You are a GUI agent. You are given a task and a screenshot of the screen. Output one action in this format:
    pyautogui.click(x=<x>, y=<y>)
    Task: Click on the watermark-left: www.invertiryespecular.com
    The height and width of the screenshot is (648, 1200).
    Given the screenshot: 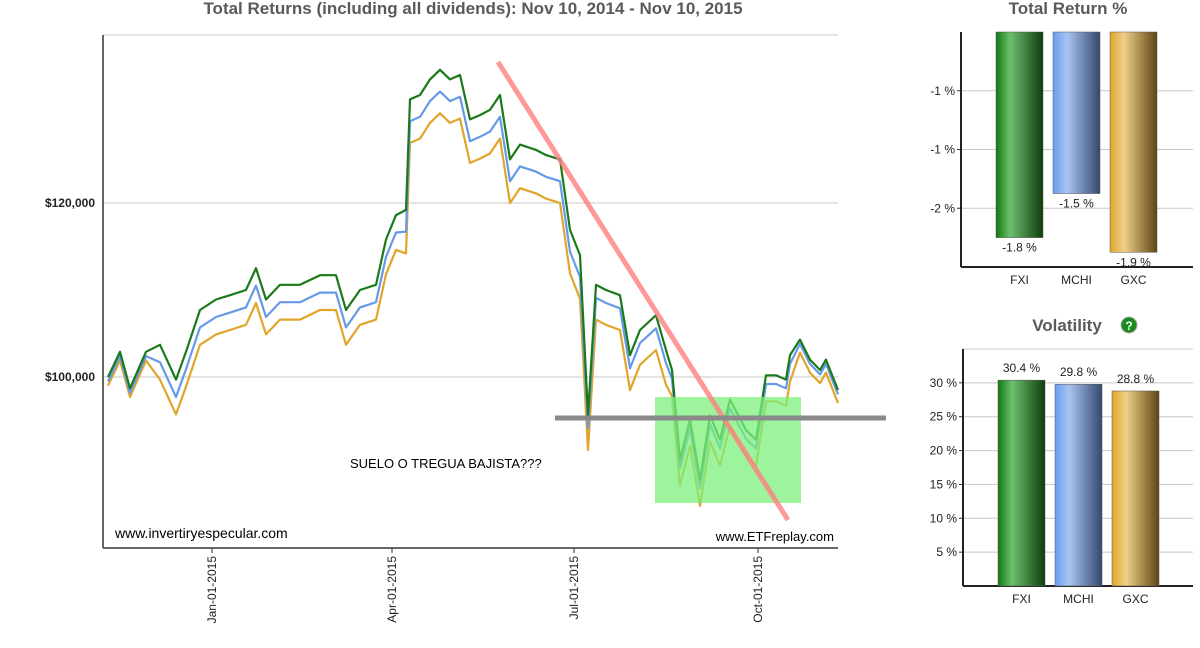 What is the action you would take?
    pyautogui.click(x=201, y=533)
    